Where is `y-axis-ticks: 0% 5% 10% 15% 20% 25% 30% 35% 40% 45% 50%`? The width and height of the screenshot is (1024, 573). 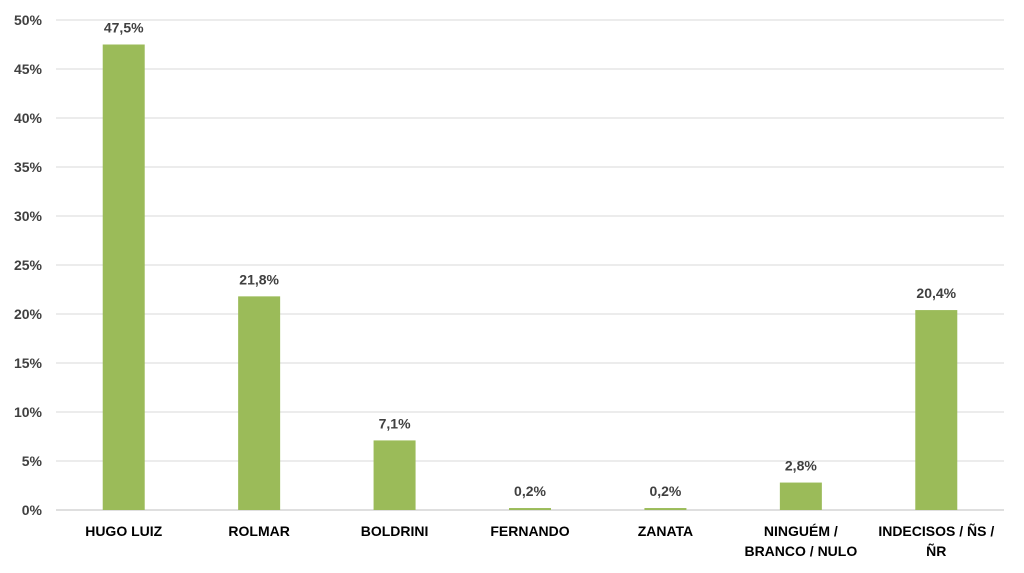
y-axis-ticks: 0% 5% 10% 15% 20% 25% 30% 35% 40% 45% 50% is located at coordinates (28, 265).